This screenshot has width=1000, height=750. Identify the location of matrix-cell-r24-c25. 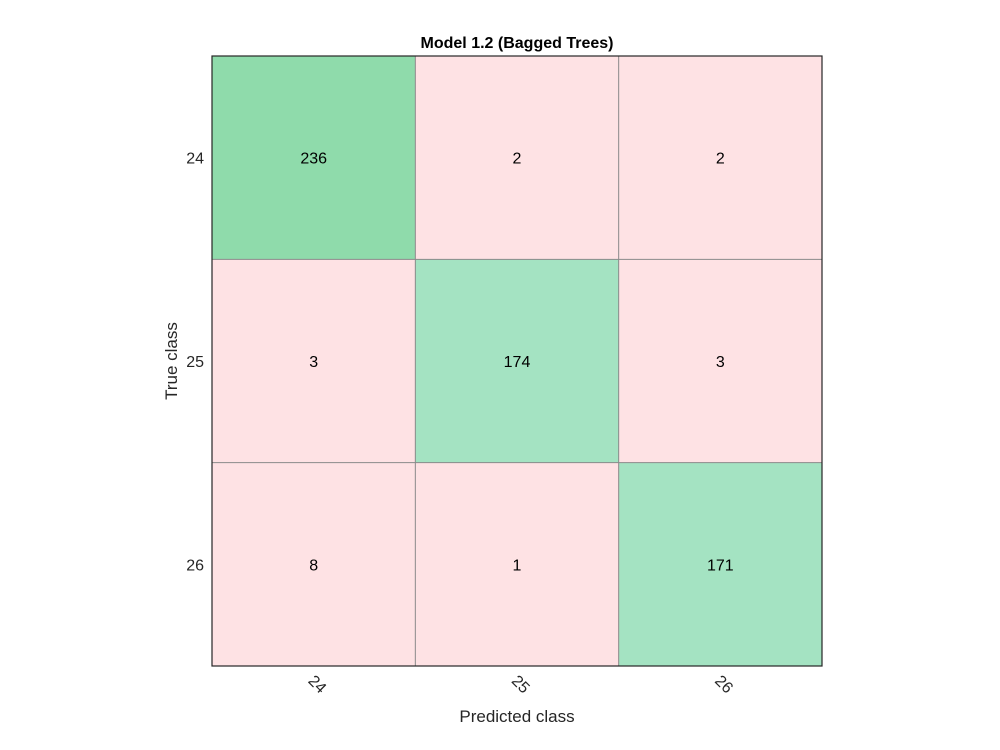
(517, 158).